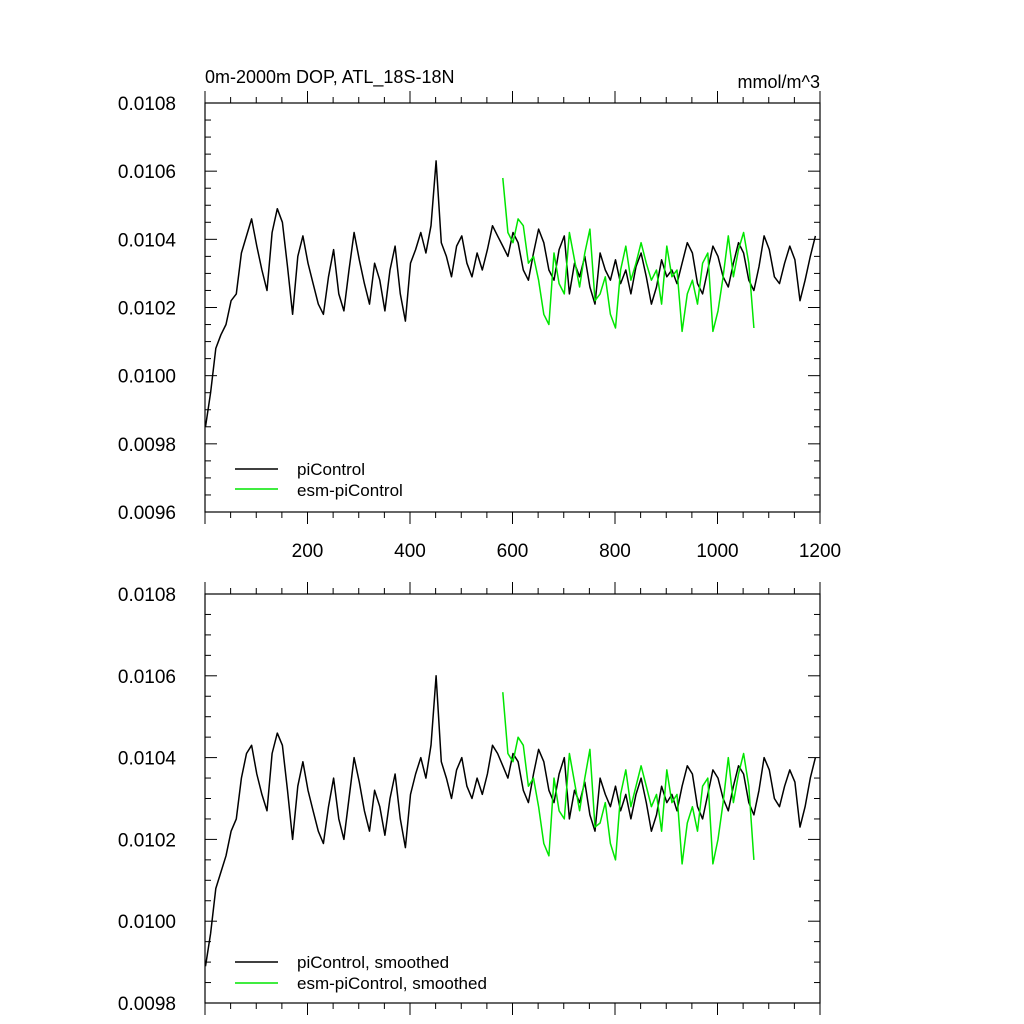 The image size is (1024, 1024). I want to click on top-y-tick-label: 0.0102, so click(147, 309).